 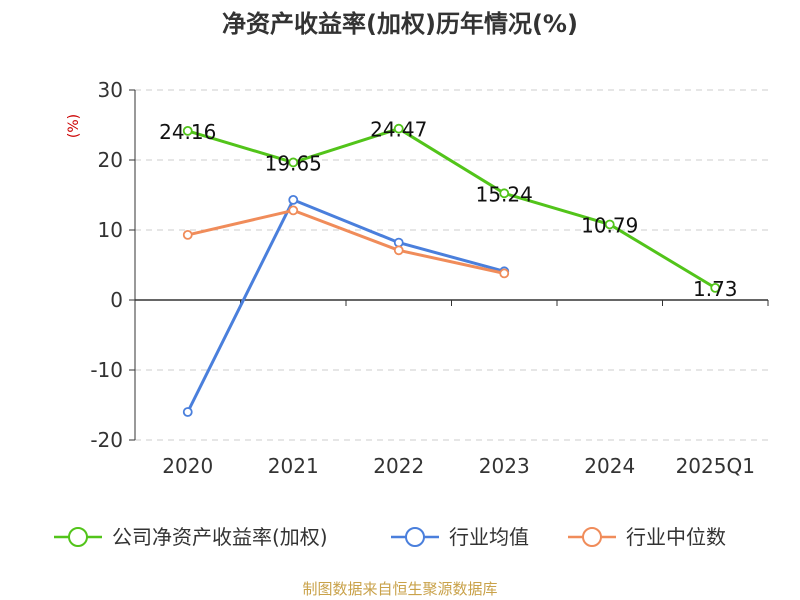 What do you see at coordinates (609, 466) in the screenshot?
I see `x-tick-label: 2024` at bounding box center [609, 466].